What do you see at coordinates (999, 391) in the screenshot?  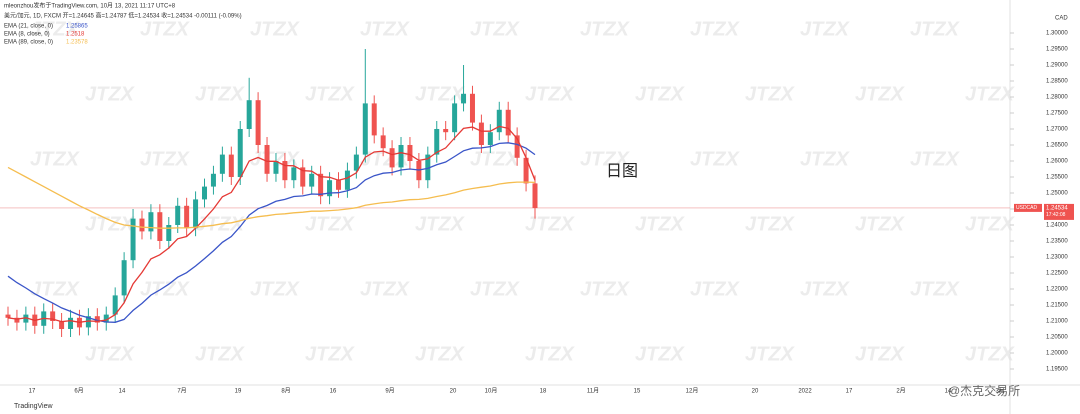 I see `x-tick-label: 3月` at bounding box center [999, 391].